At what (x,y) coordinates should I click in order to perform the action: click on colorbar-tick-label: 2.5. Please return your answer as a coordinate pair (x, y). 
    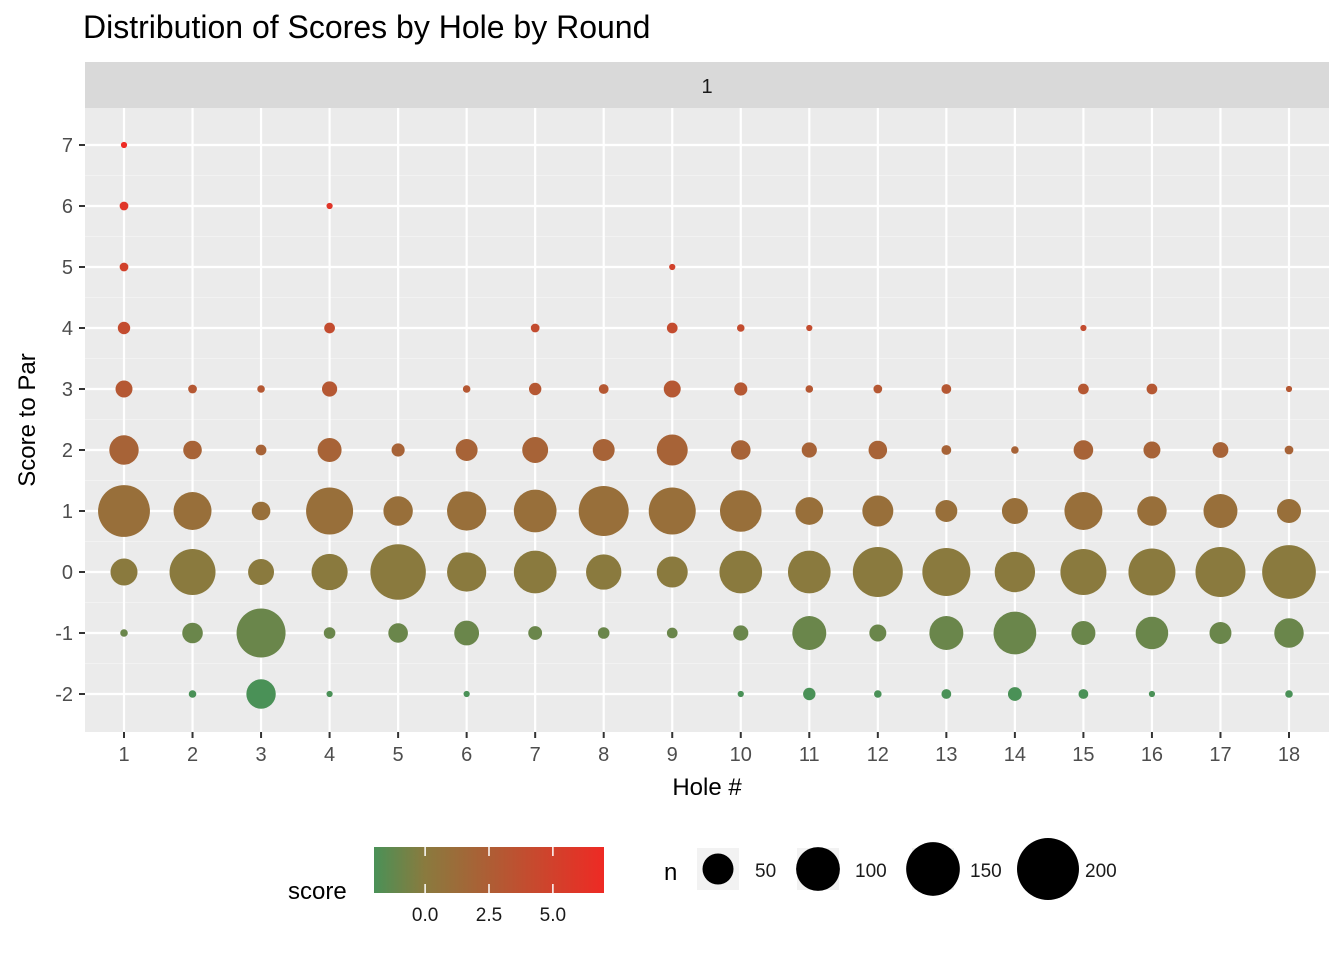
    Looking at the image, I should click on (489, 915).